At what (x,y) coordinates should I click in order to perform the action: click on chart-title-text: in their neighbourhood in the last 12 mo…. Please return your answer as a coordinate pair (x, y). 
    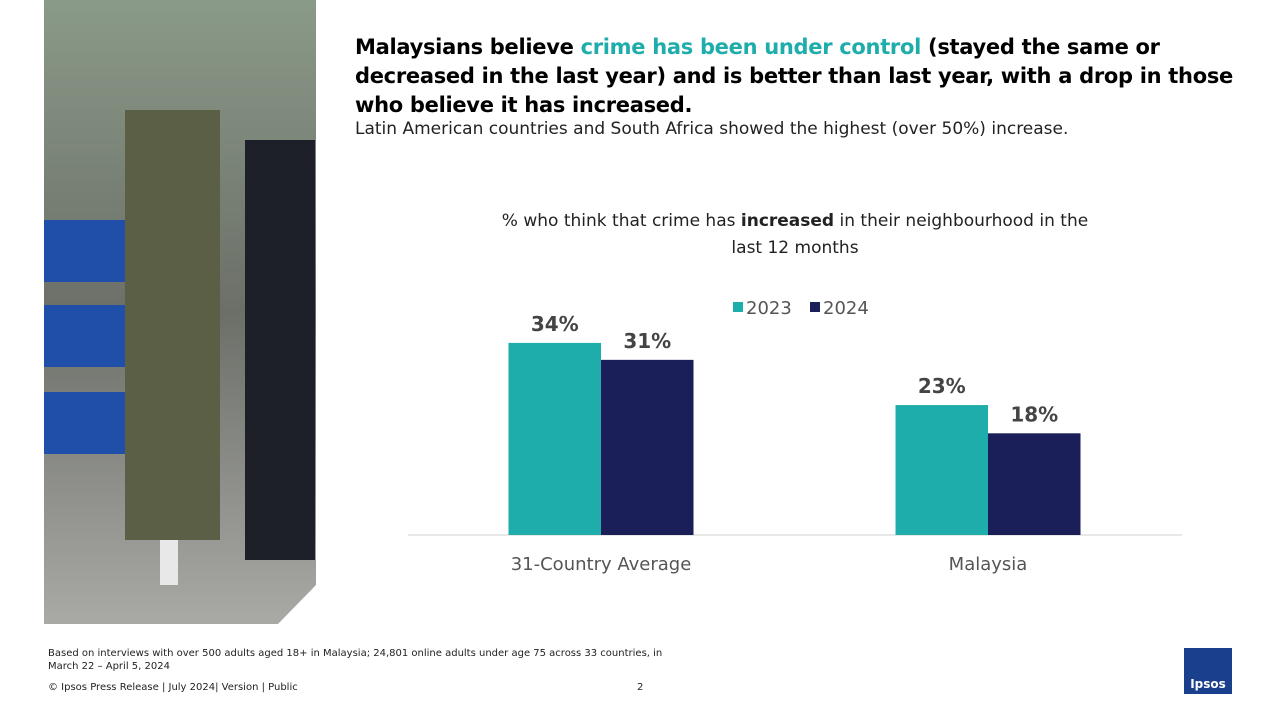
    Looking at the image, I should click on (910, 234).